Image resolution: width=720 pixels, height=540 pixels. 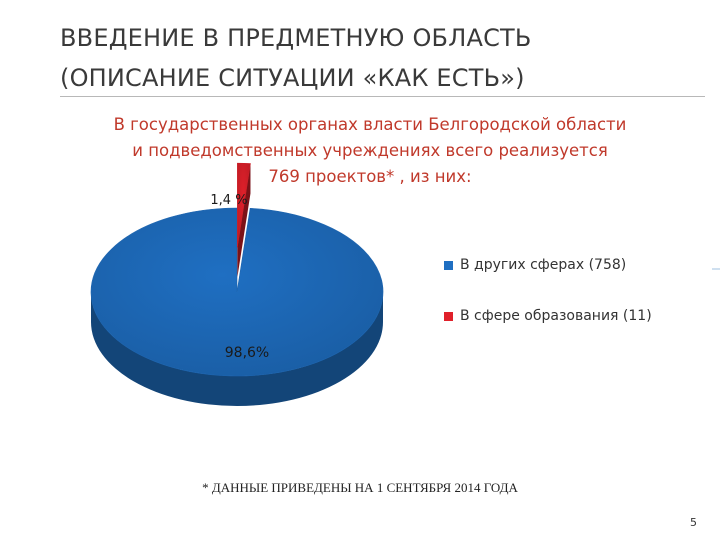 What do you see at coordinates (296, 38) in the screenshot?
I see `slide-title-line-1: ВВЕДЕНИЕ В ПРЕДМЕТНУЮ ОБЛАСТЬ` at bounding box center [296, 38].